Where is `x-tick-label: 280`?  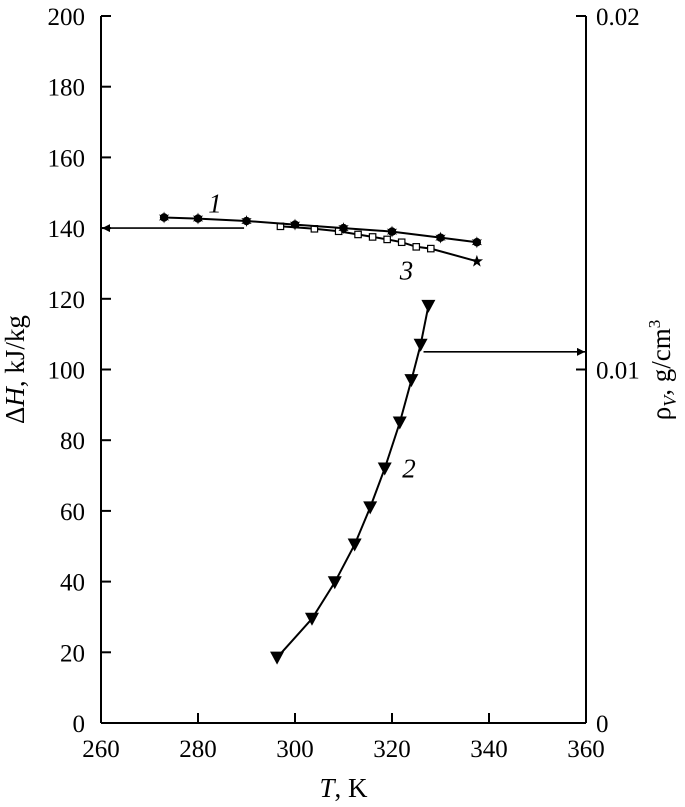 x-tick-label: 280 is located at coordinates (198, 749).